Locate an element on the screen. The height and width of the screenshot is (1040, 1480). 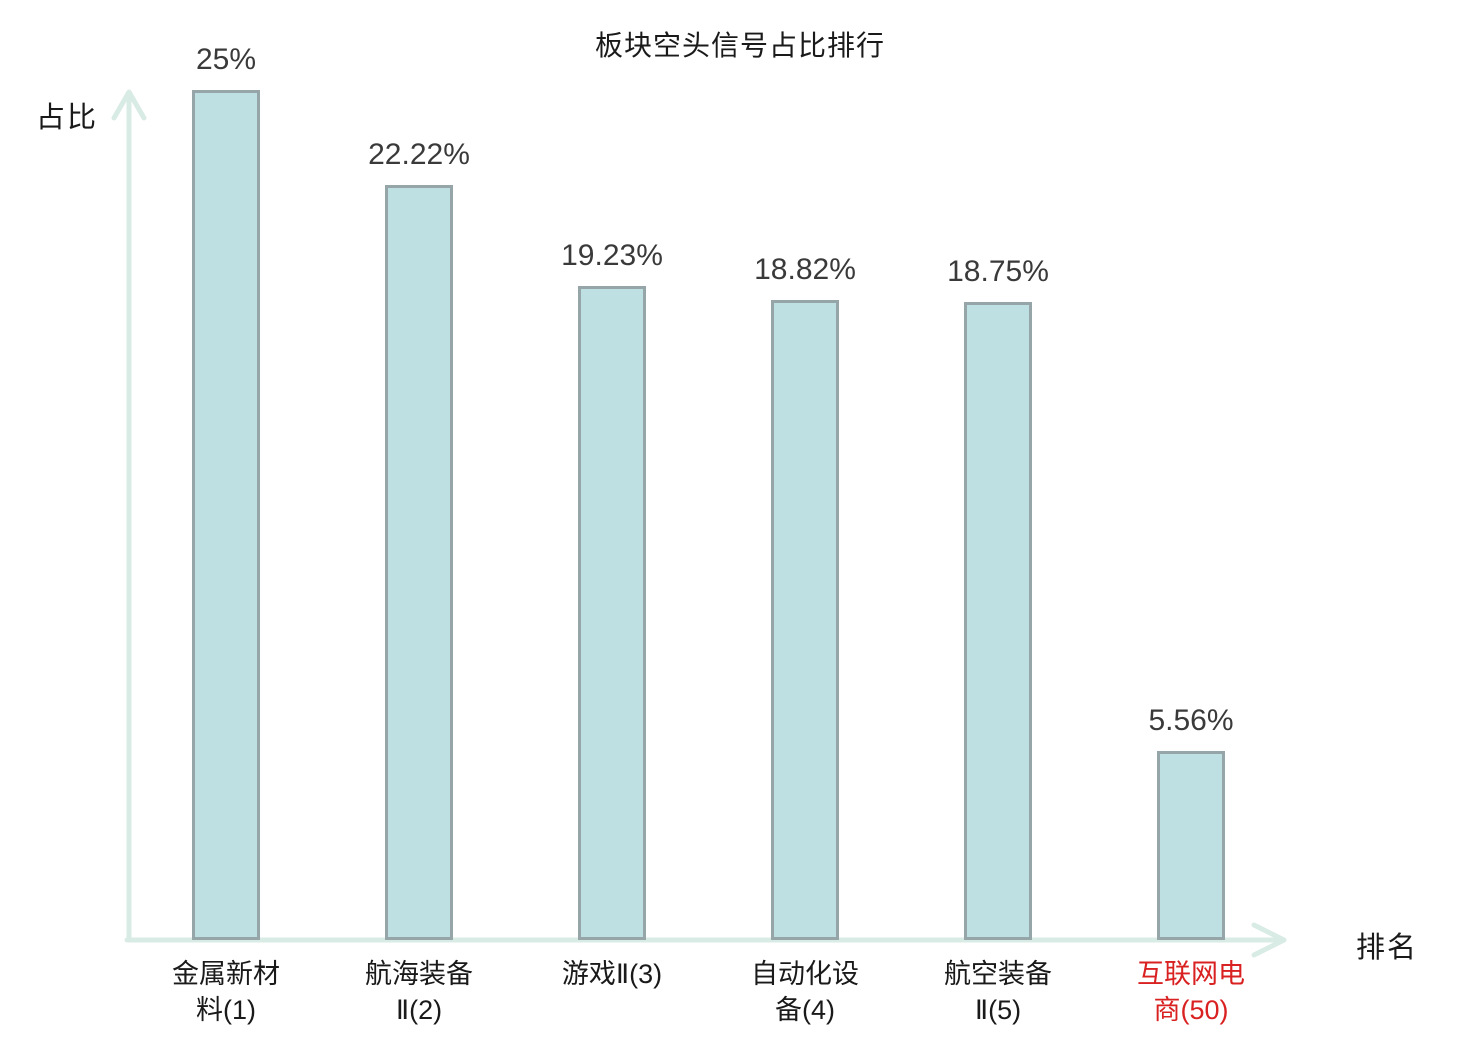
chart-title: 板块空头信号占比排行 is located at coordinates (739, 45).